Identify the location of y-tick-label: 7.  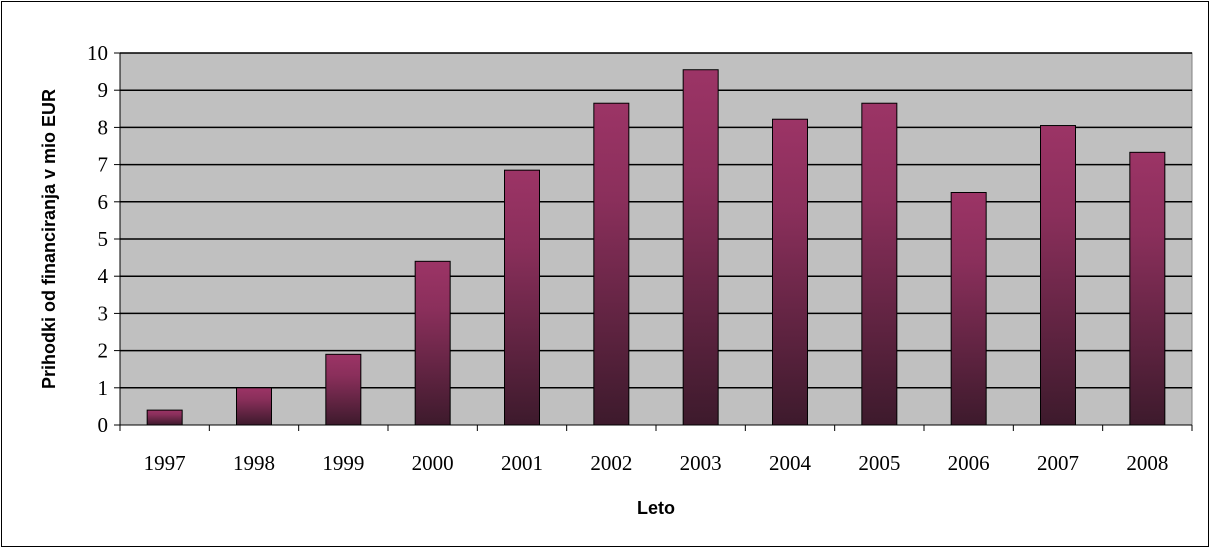
(103, 165).